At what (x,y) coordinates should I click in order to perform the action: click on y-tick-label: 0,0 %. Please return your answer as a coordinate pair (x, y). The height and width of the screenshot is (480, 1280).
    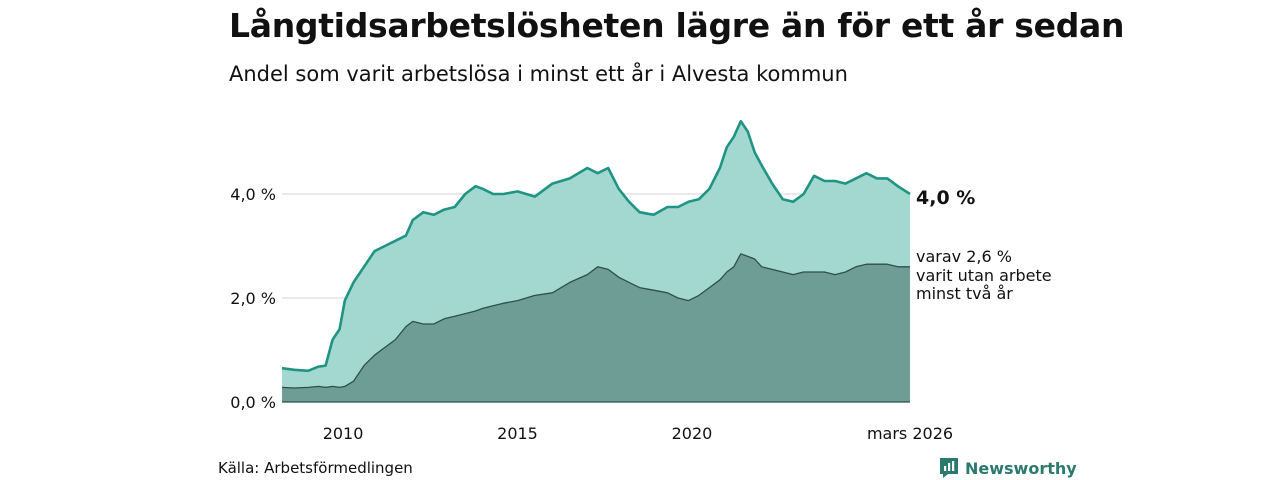
    Looking at the image, I should click on (253, 402).